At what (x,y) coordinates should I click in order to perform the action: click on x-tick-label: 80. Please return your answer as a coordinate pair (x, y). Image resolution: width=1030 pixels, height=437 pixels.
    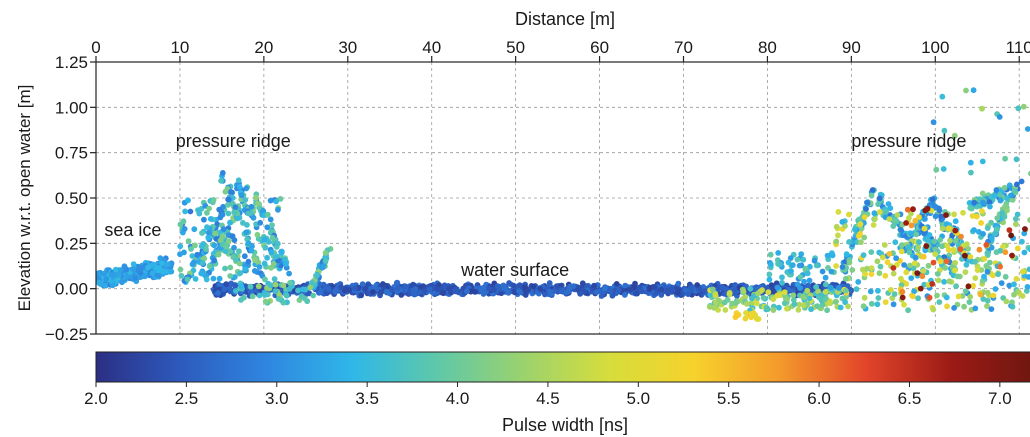
    Looking at the image, I should click on (767, 47).